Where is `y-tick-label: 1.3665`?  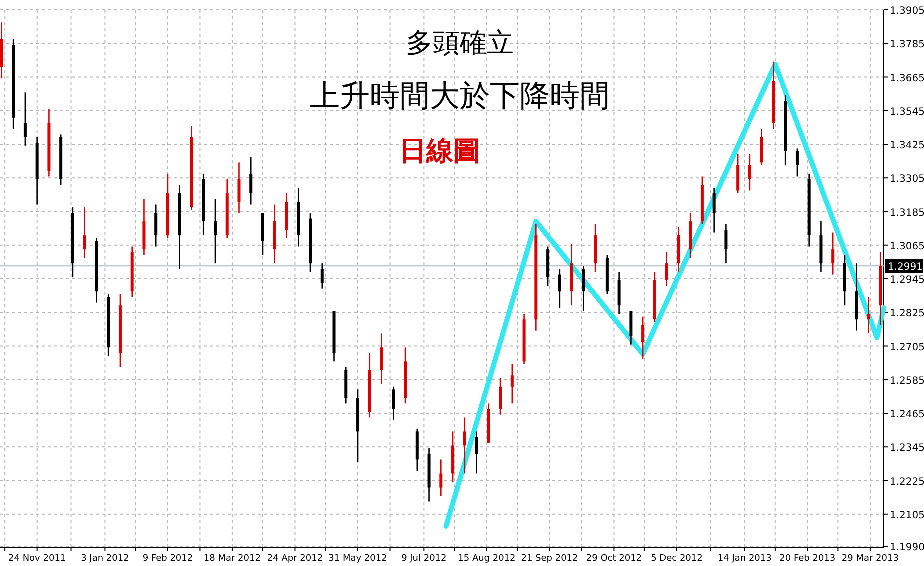 y-tick-label: 1.3665 is located at coordinates (907, 78).